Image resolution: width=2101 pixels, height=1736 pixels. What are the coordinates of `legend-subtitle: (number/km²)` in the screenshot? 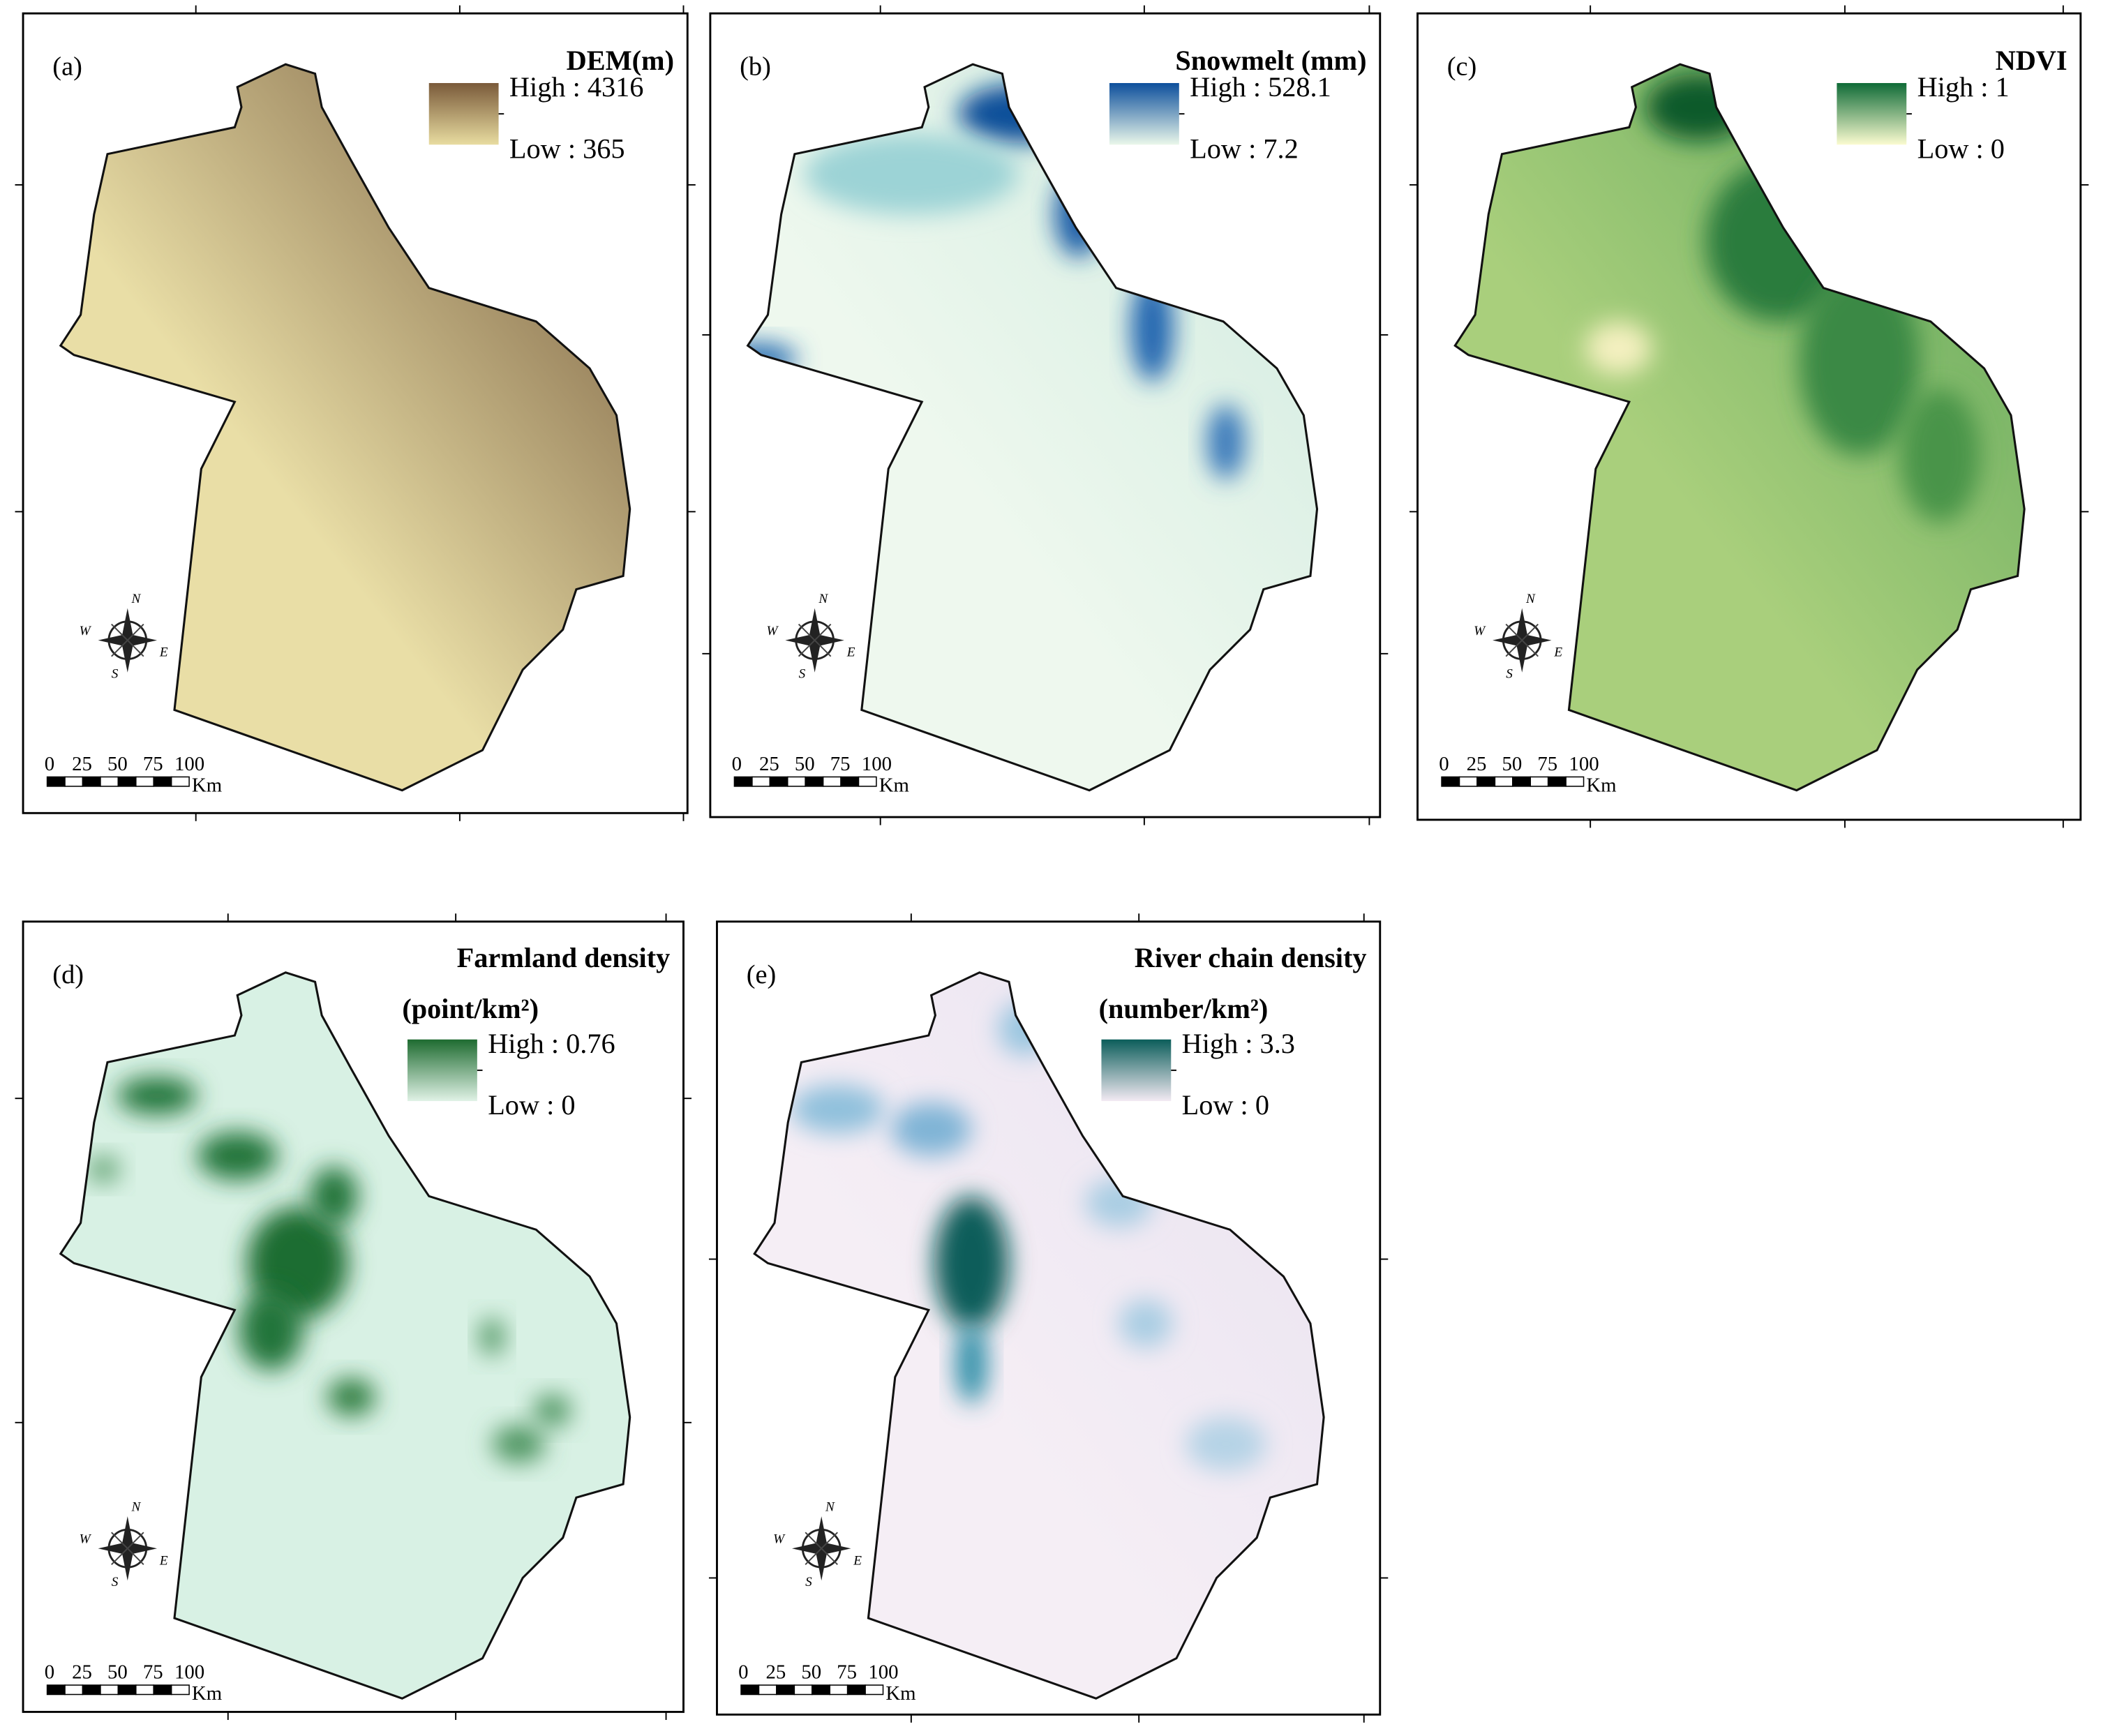 It's located at (1184, 1008).